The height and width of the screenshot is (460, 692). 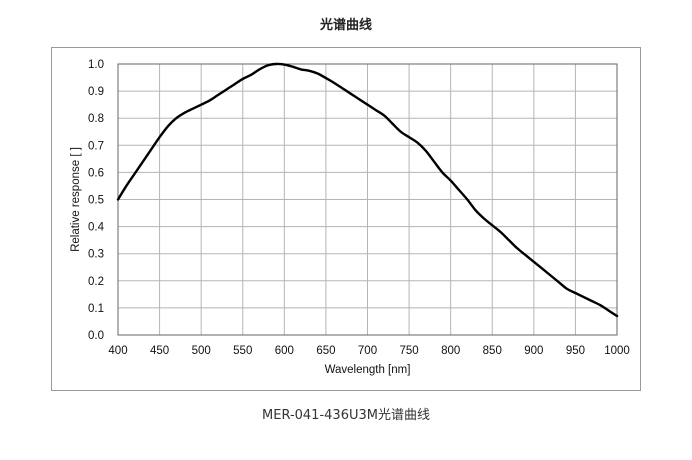 What do you see at coordinates (96, 255) in the screenshot?
I see `y-tick-label: 0.3` at bounding box center [96, 255].